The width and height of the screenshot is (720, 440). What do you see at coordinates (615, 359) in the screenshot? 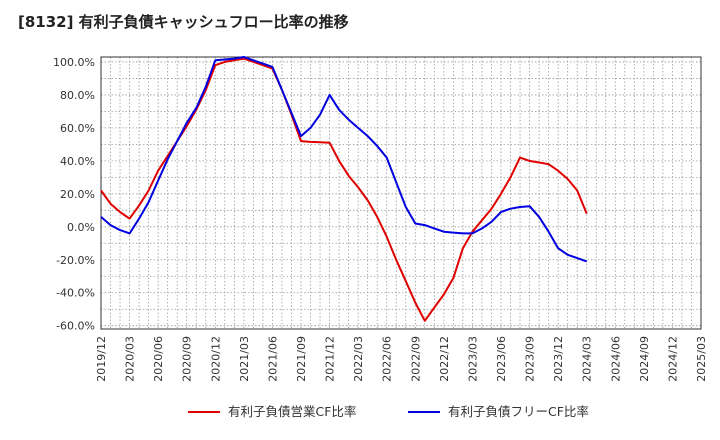
I see `x-tick-label: 2024/06` at bounding box center [615, 359].